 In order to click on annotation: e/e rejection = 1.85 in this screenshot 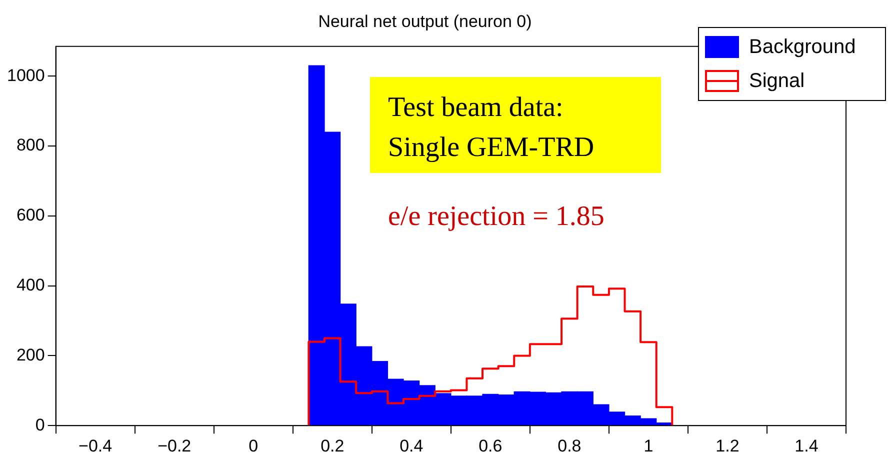, I will do `click(496, 216)`.